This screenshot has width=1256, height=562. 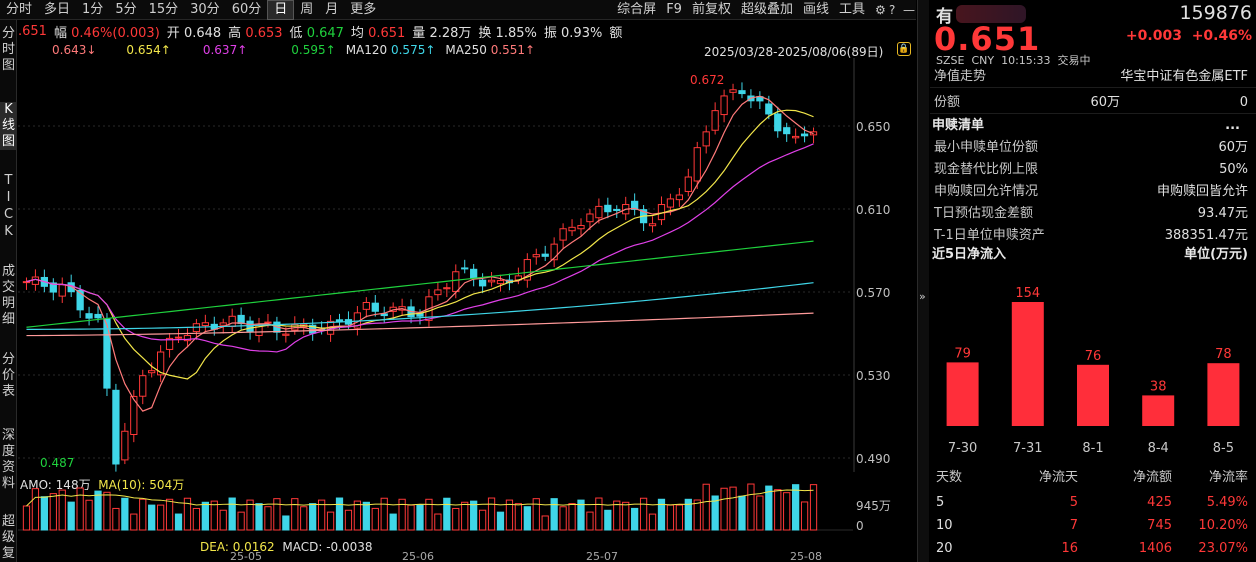 What do you see at coordinates (93, 9) in the screenshot?
I see `period-tab: 1分` at bounding box center [93, 9].